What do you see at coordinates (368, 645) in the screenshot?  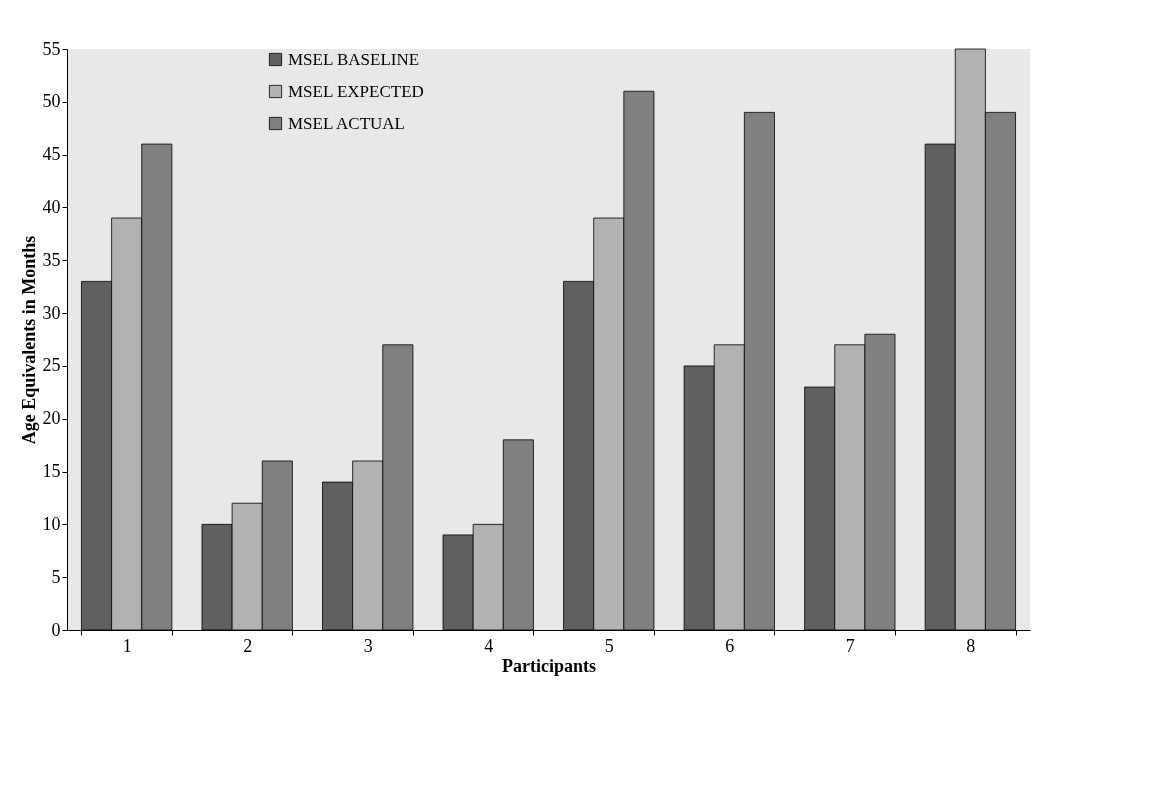 I see `x-tick-label: 3` at bounding box center [368, 645].